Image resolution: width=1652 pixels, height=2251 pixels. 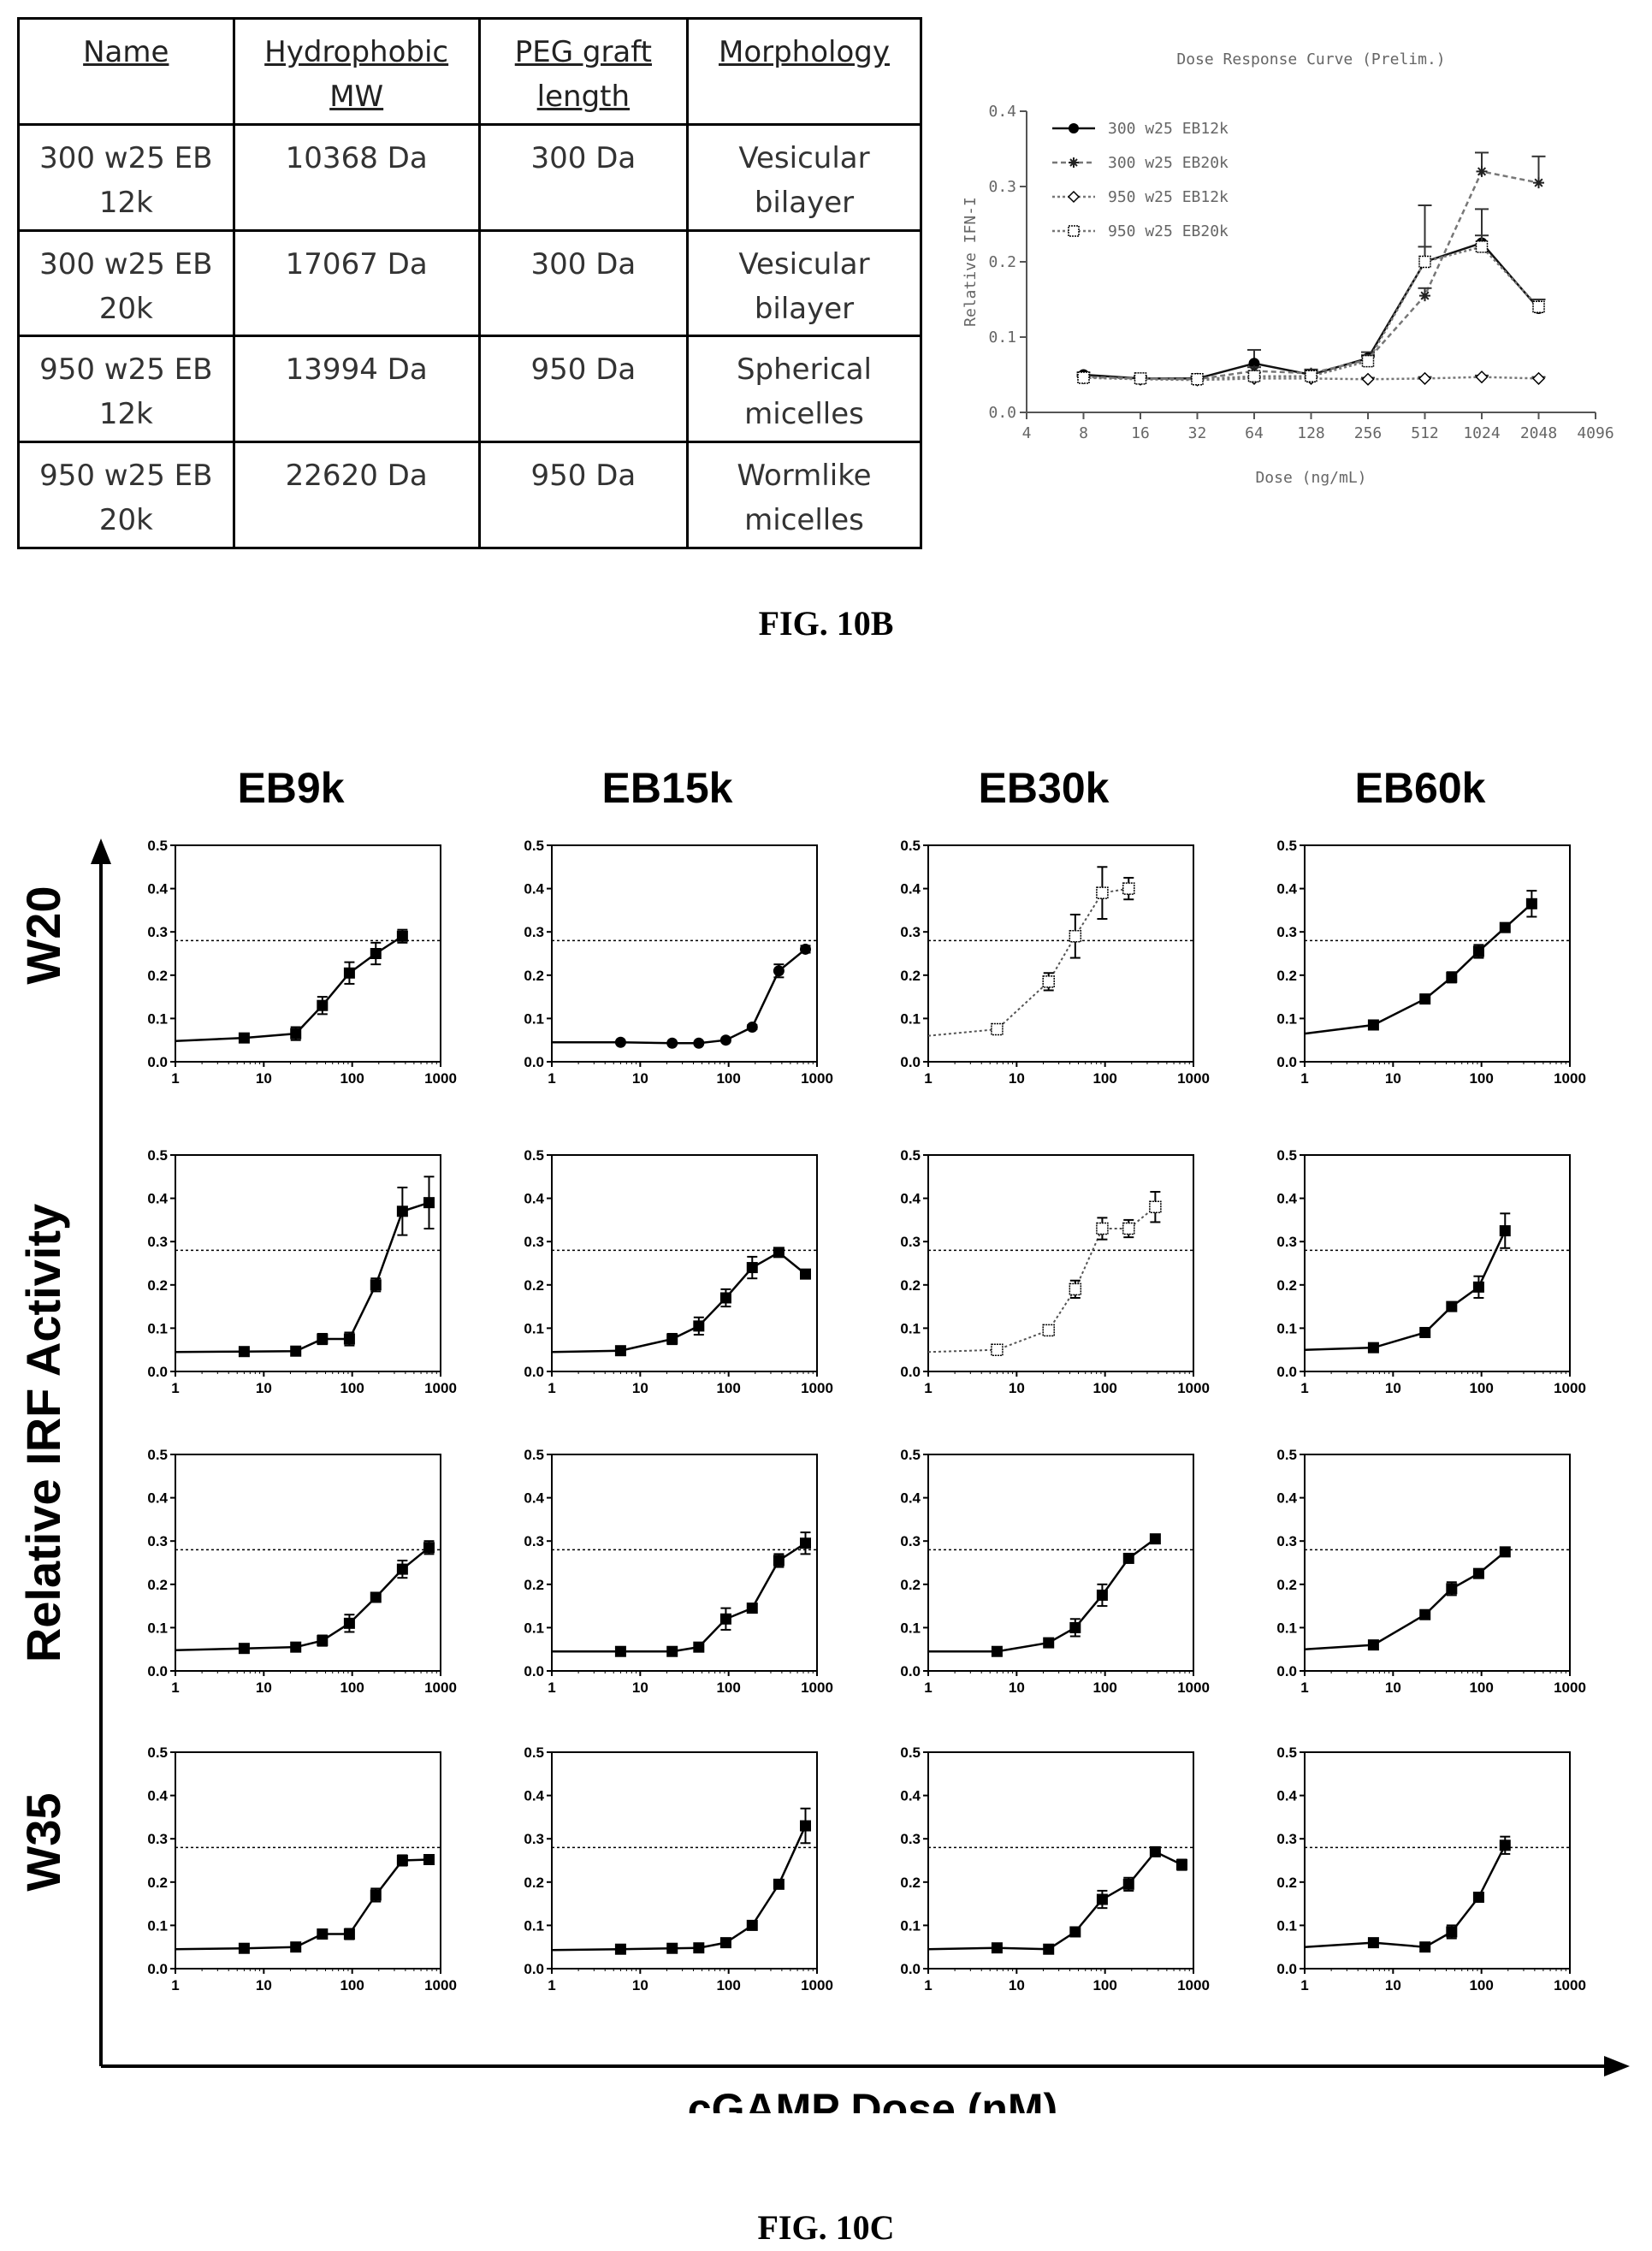 I want to click on x-tick-label: 512, so click(x=1425, y=433).